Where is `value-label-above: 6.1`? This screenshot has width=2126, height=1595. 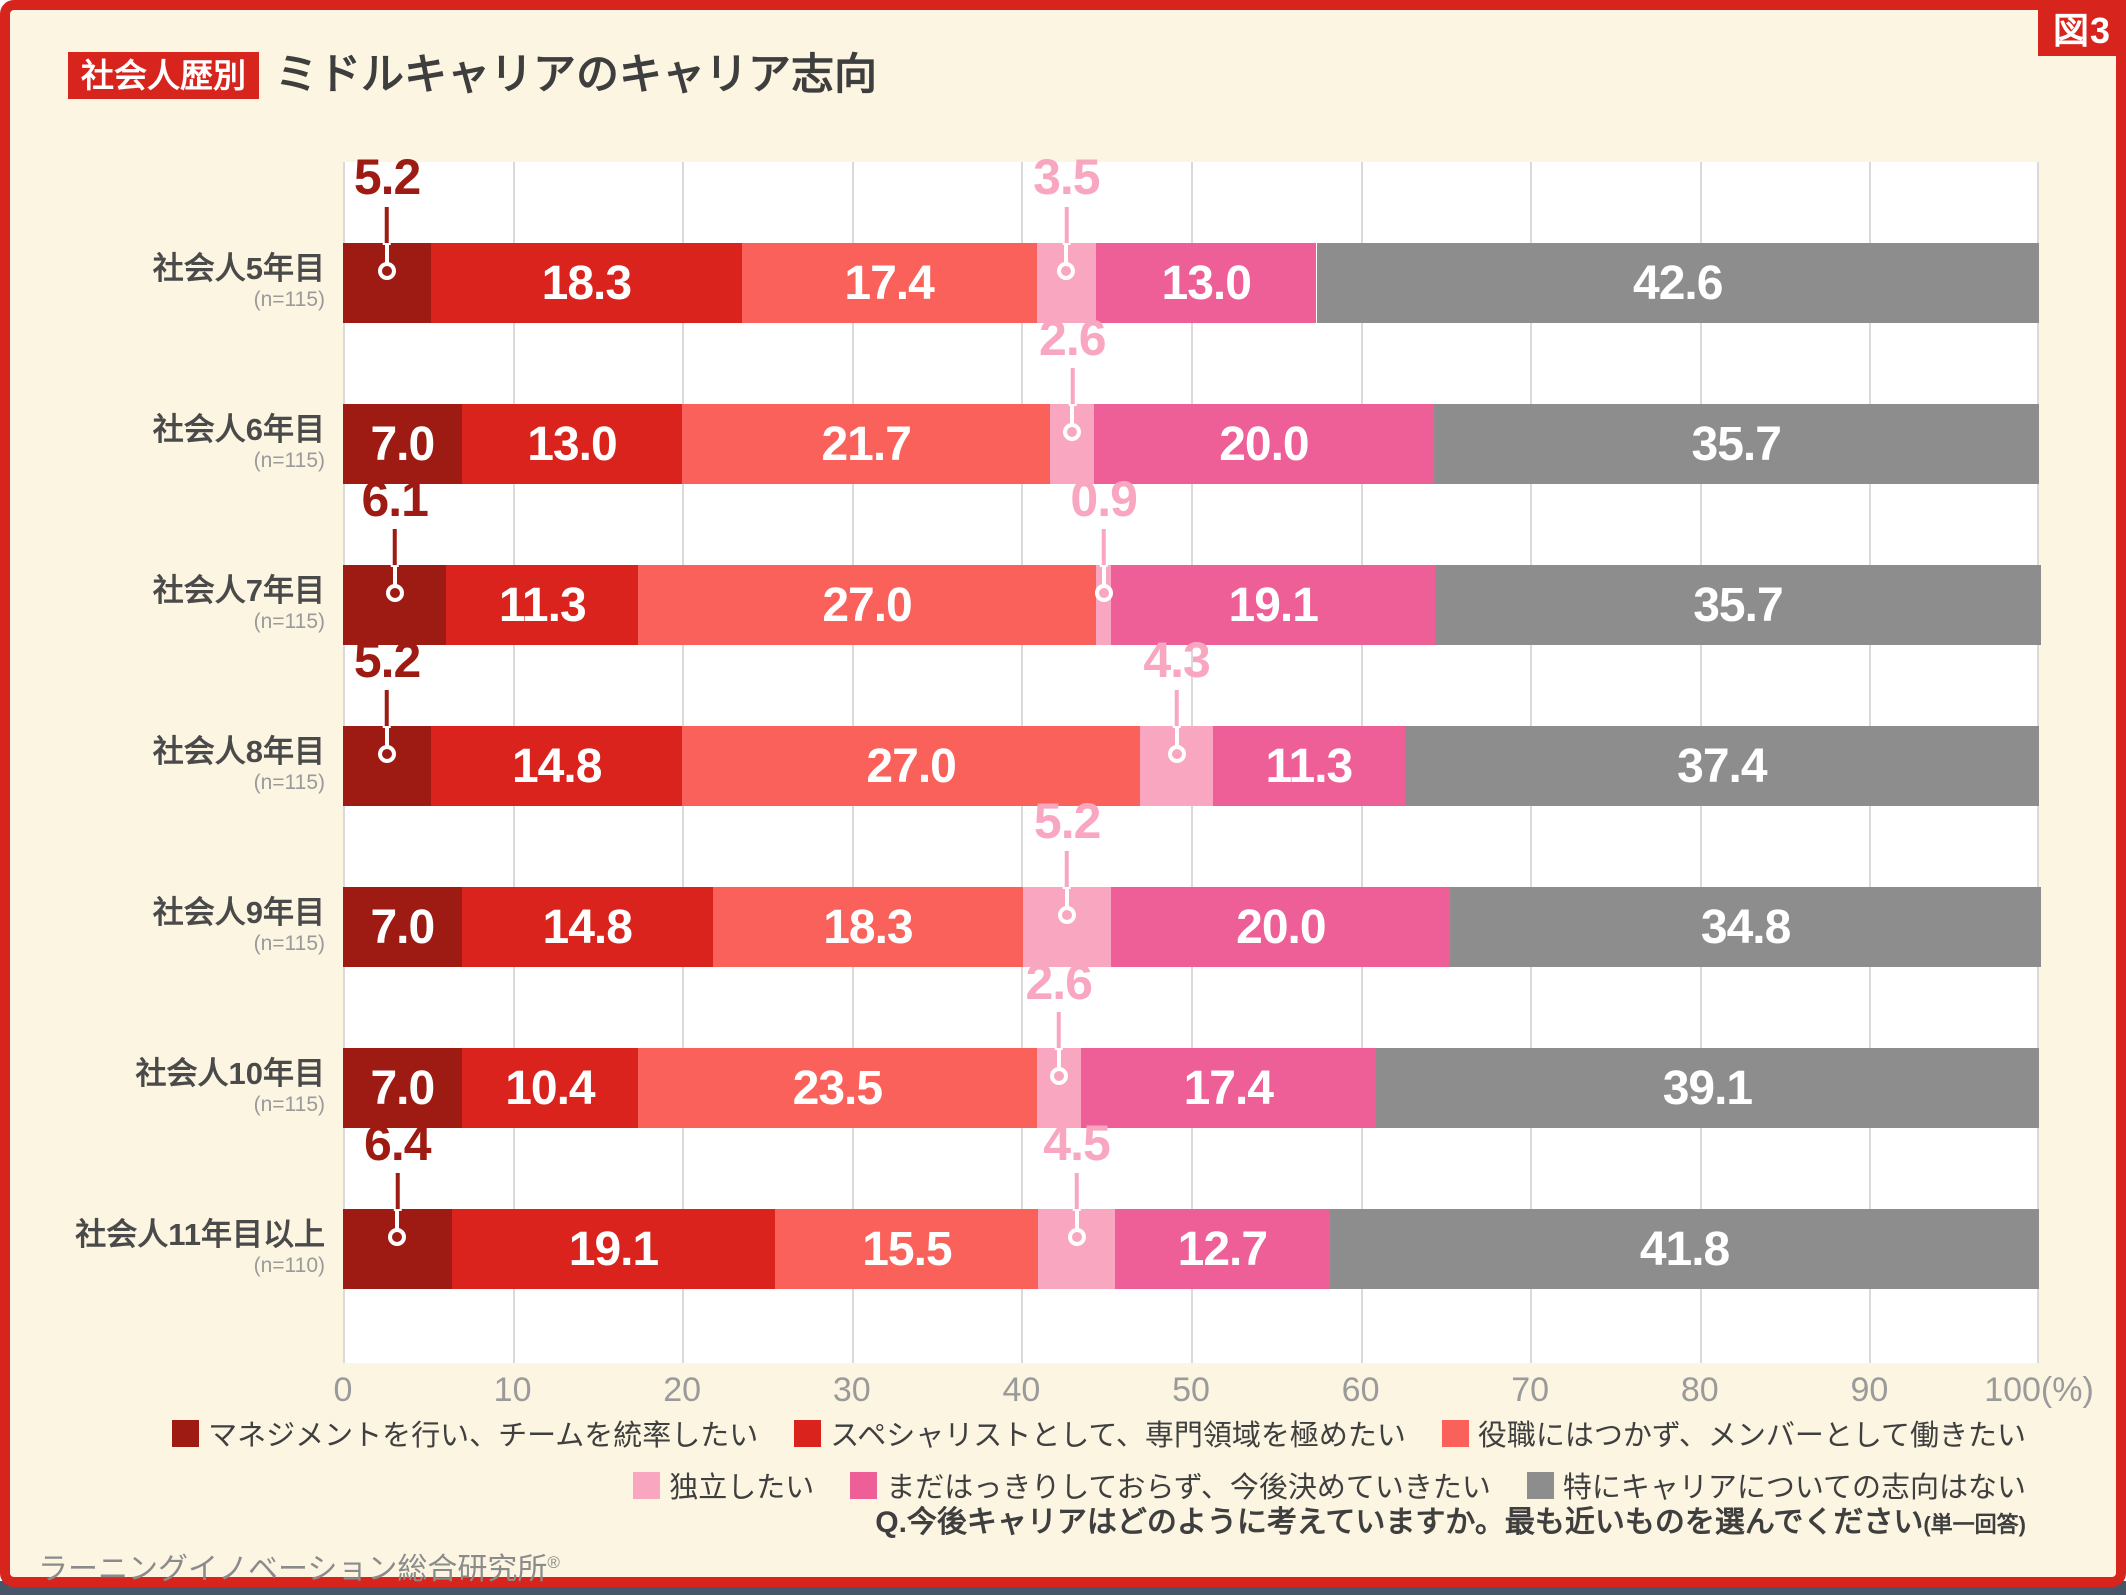
value-label-above: 6.1 is located at coordinates (395, 499).